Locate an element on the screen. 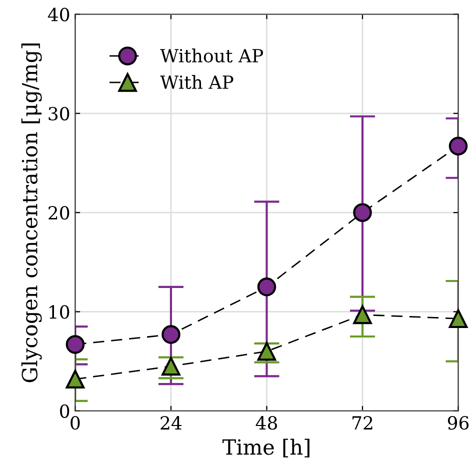 The width and height of the screenshot is (470, 475). x-tick-label: 96 is located at coordinates (458, 423).